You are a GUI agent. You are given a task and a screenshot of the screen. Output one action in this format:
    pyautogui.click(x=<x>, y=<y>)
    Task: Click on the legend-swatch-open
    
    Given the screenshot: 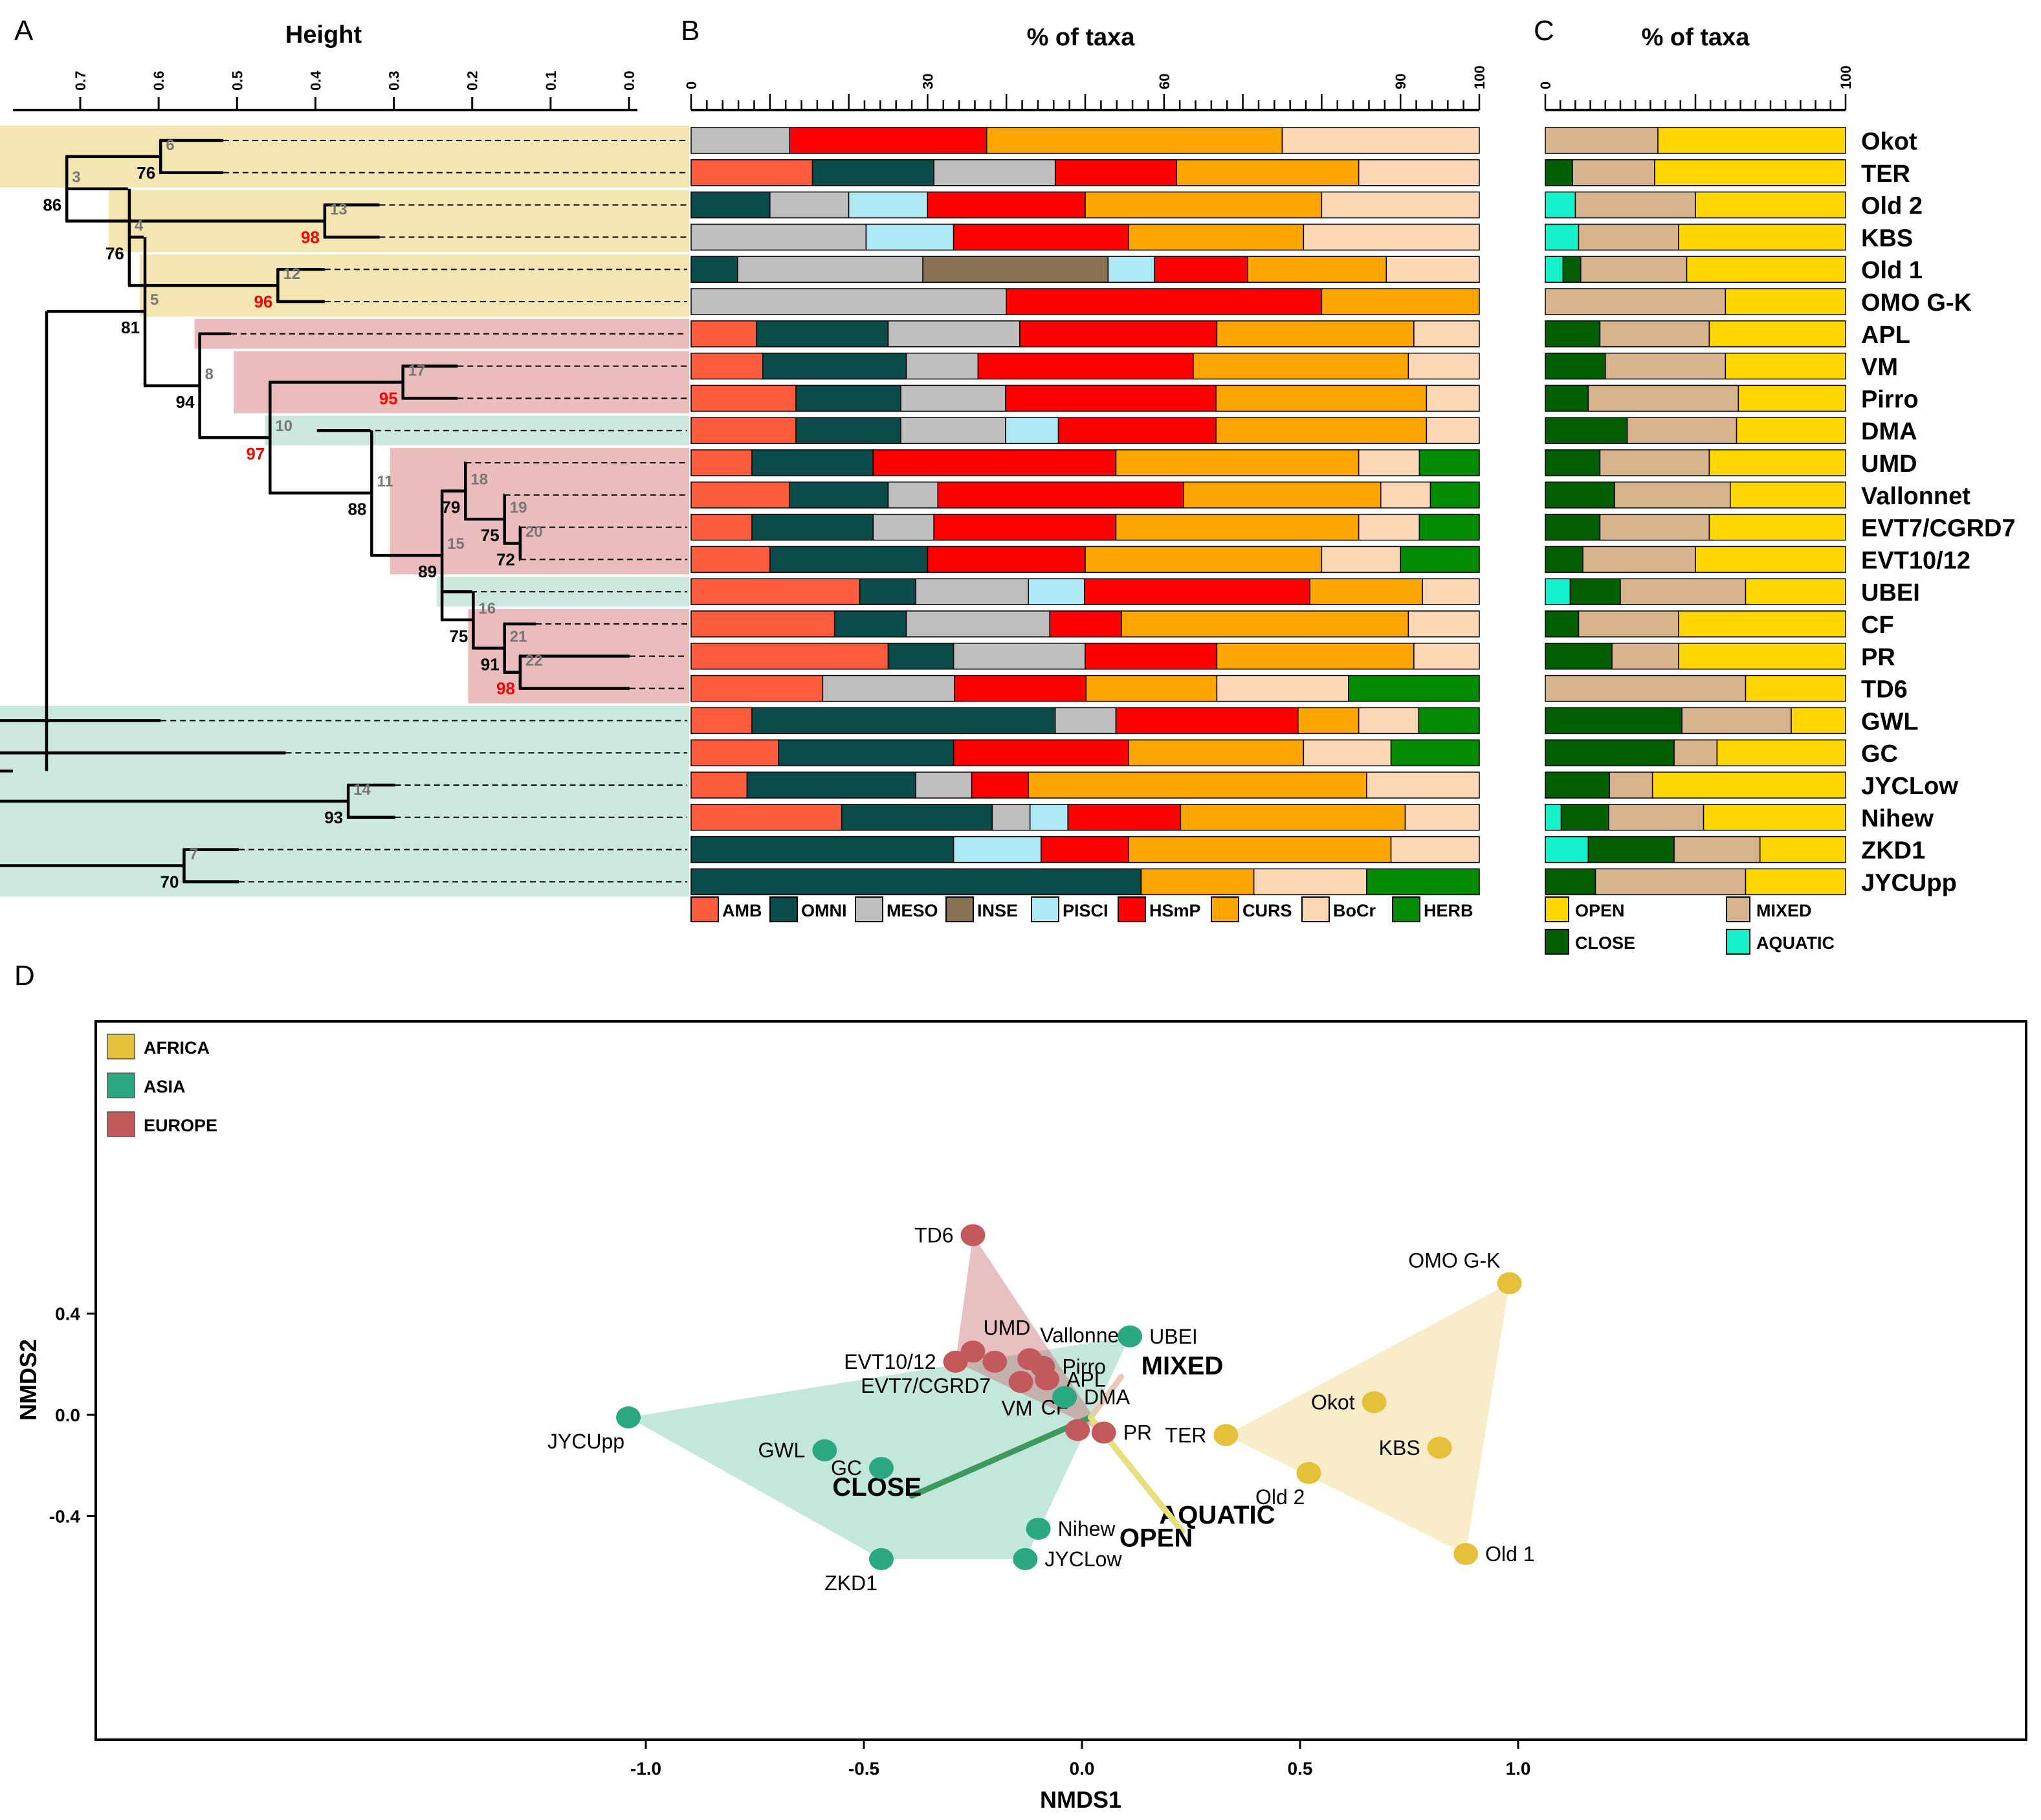 What is the action you would take?
    pyautogui.click(x=1557, y=909)
    